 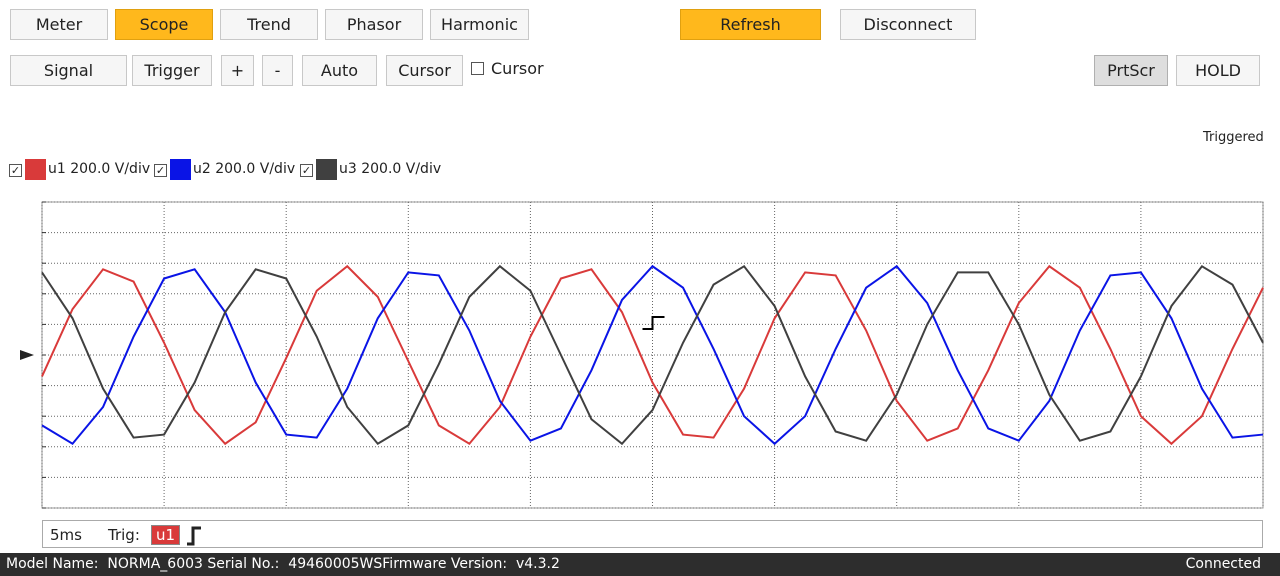 I want to click on tool-button: Trigger, so click(x=172, y=70).